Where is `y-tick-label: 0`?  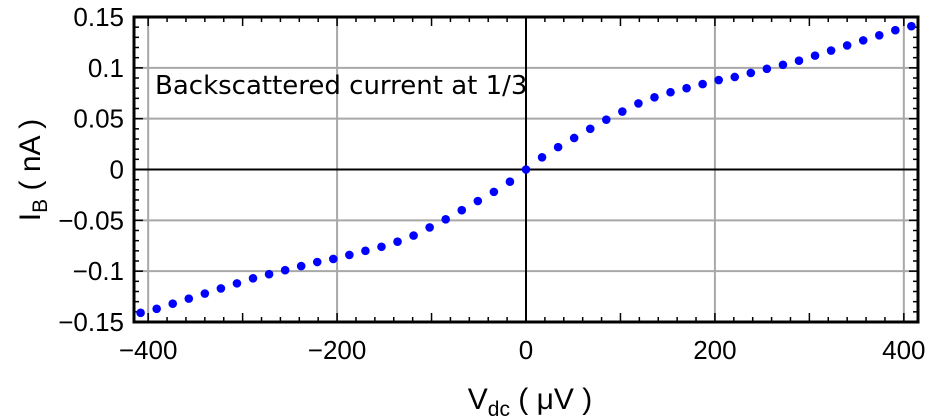
y-tick-label: 0 is located at coordinates (117, 170).